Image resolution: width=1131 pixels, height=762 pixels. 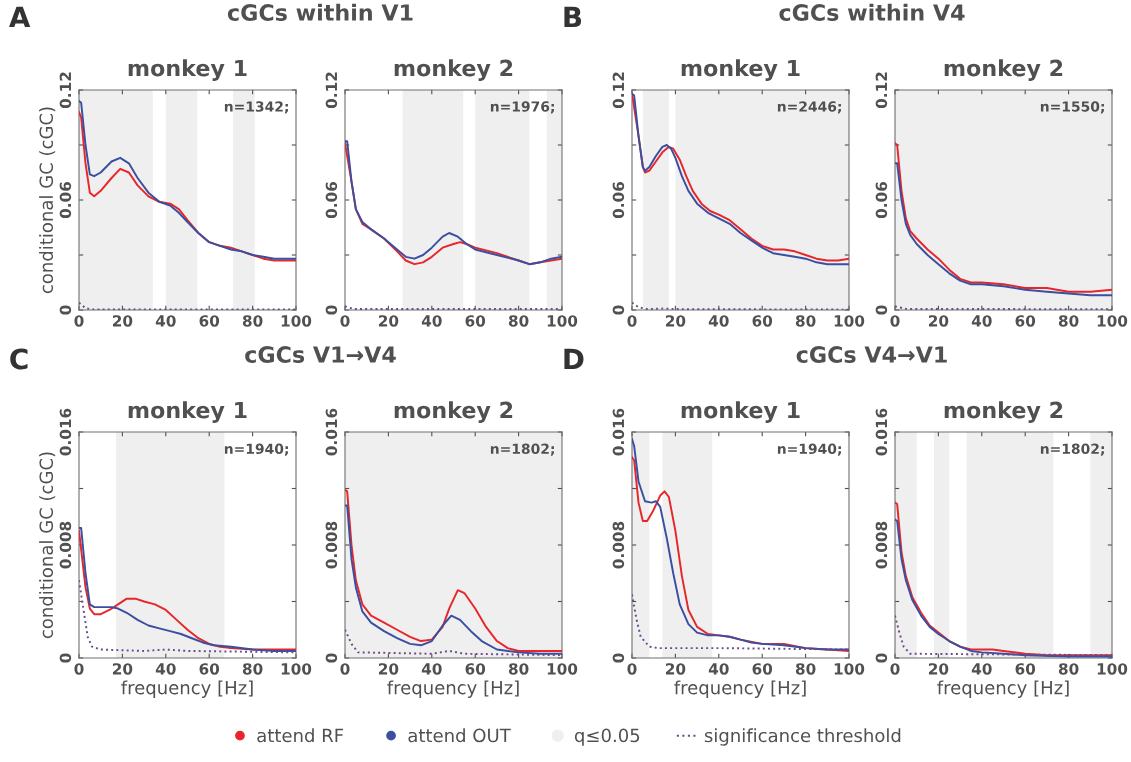 I want to click on legend-label: significance threshold, so click(x=802, y=737).